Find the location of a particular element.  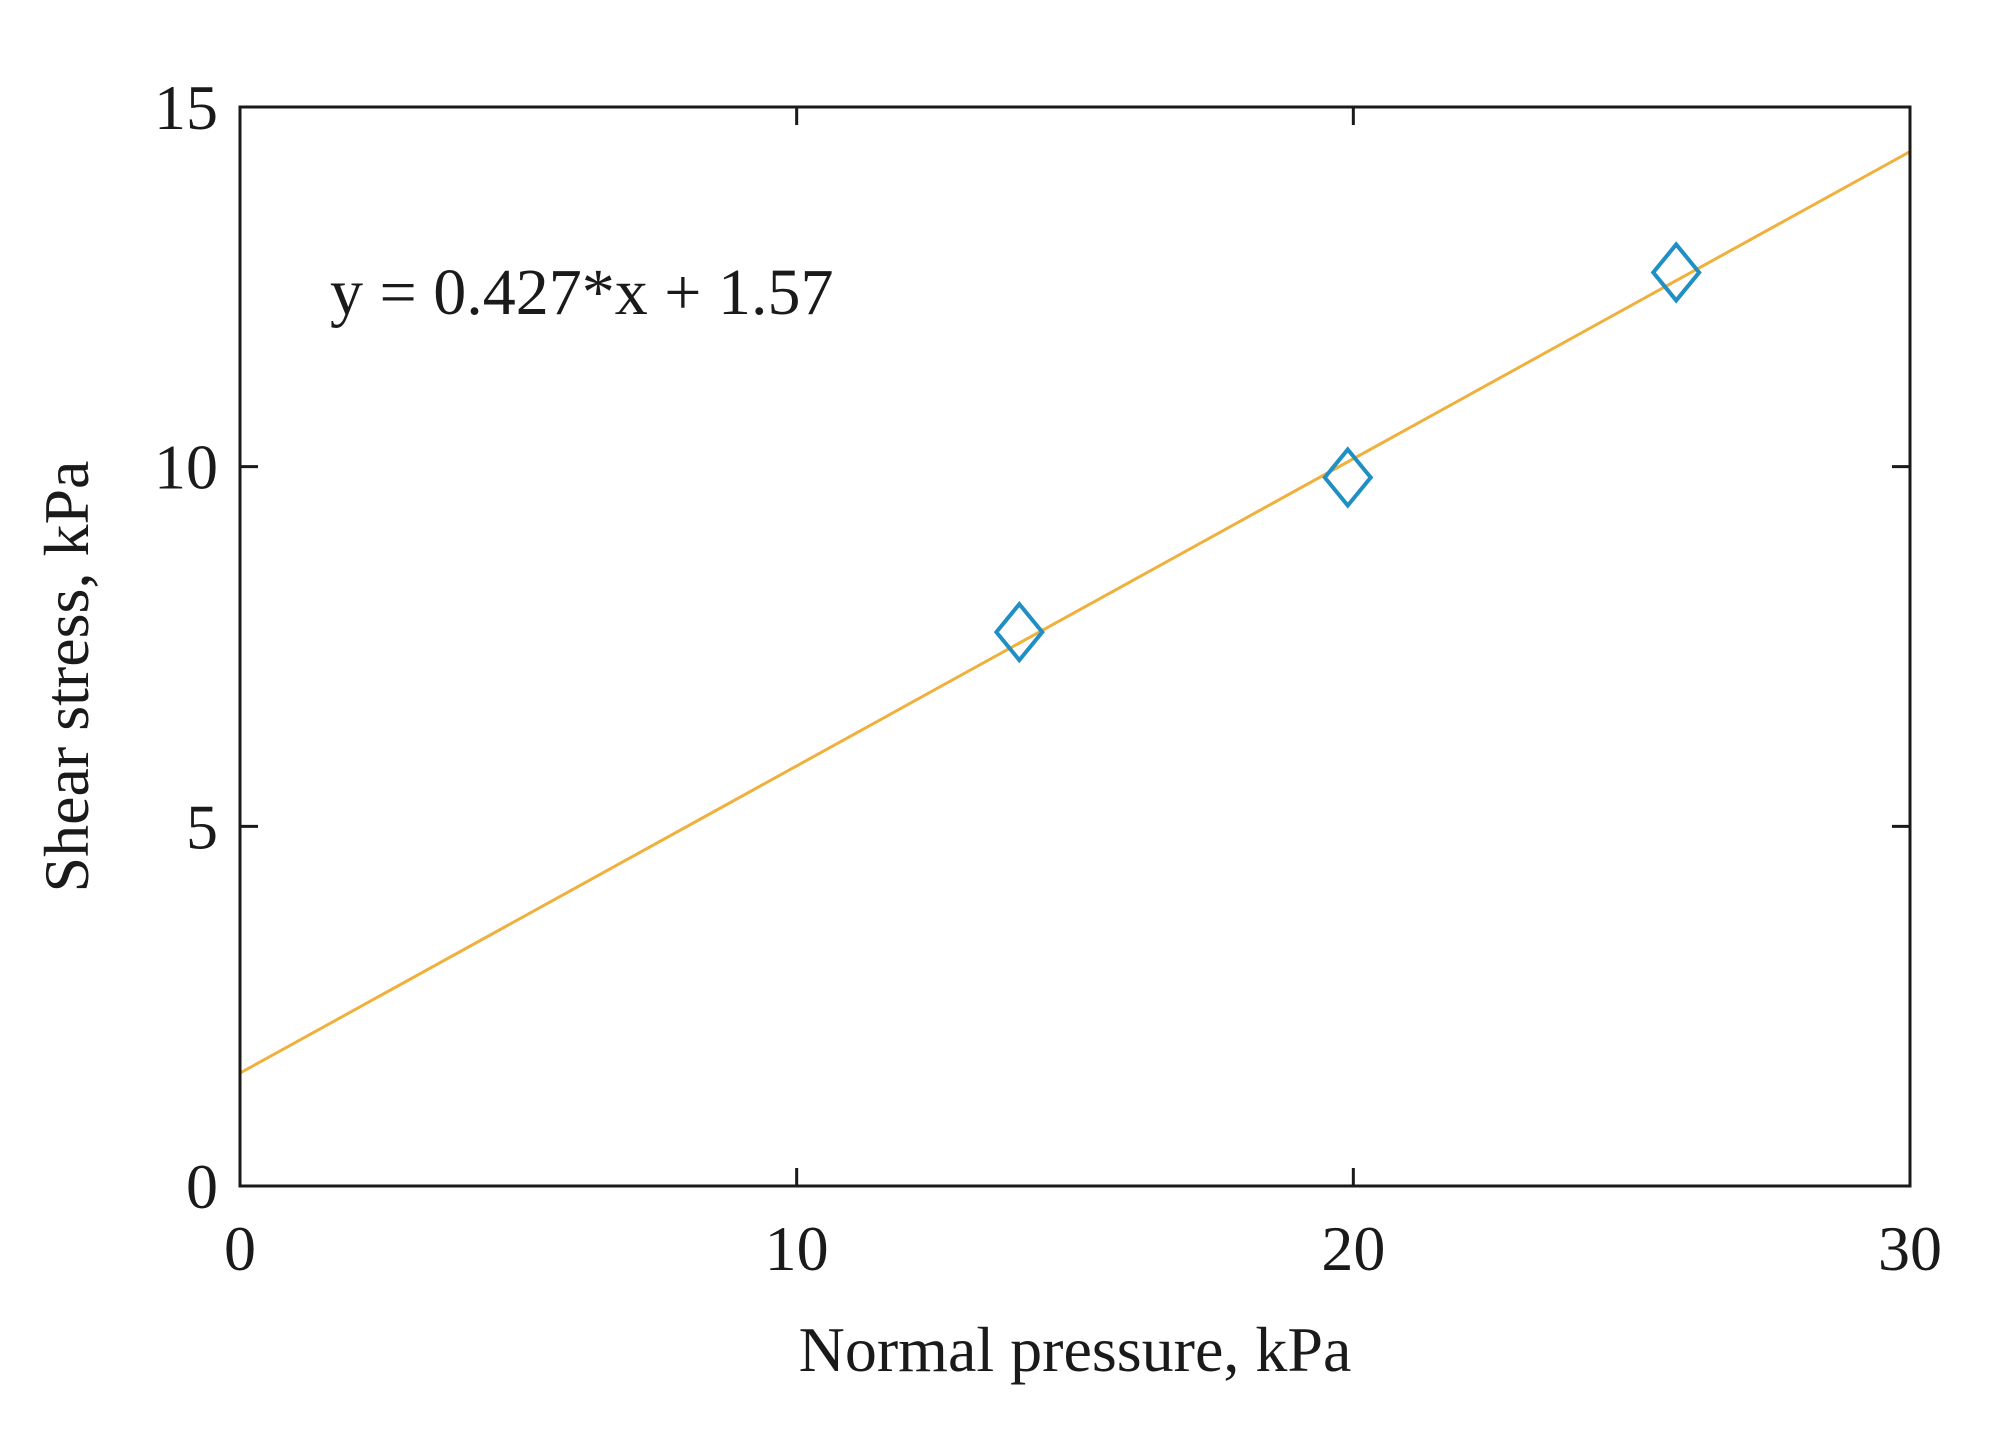

equation-annotation: y = 0.427*x + 1.57 is located at coordinates (581, 292).